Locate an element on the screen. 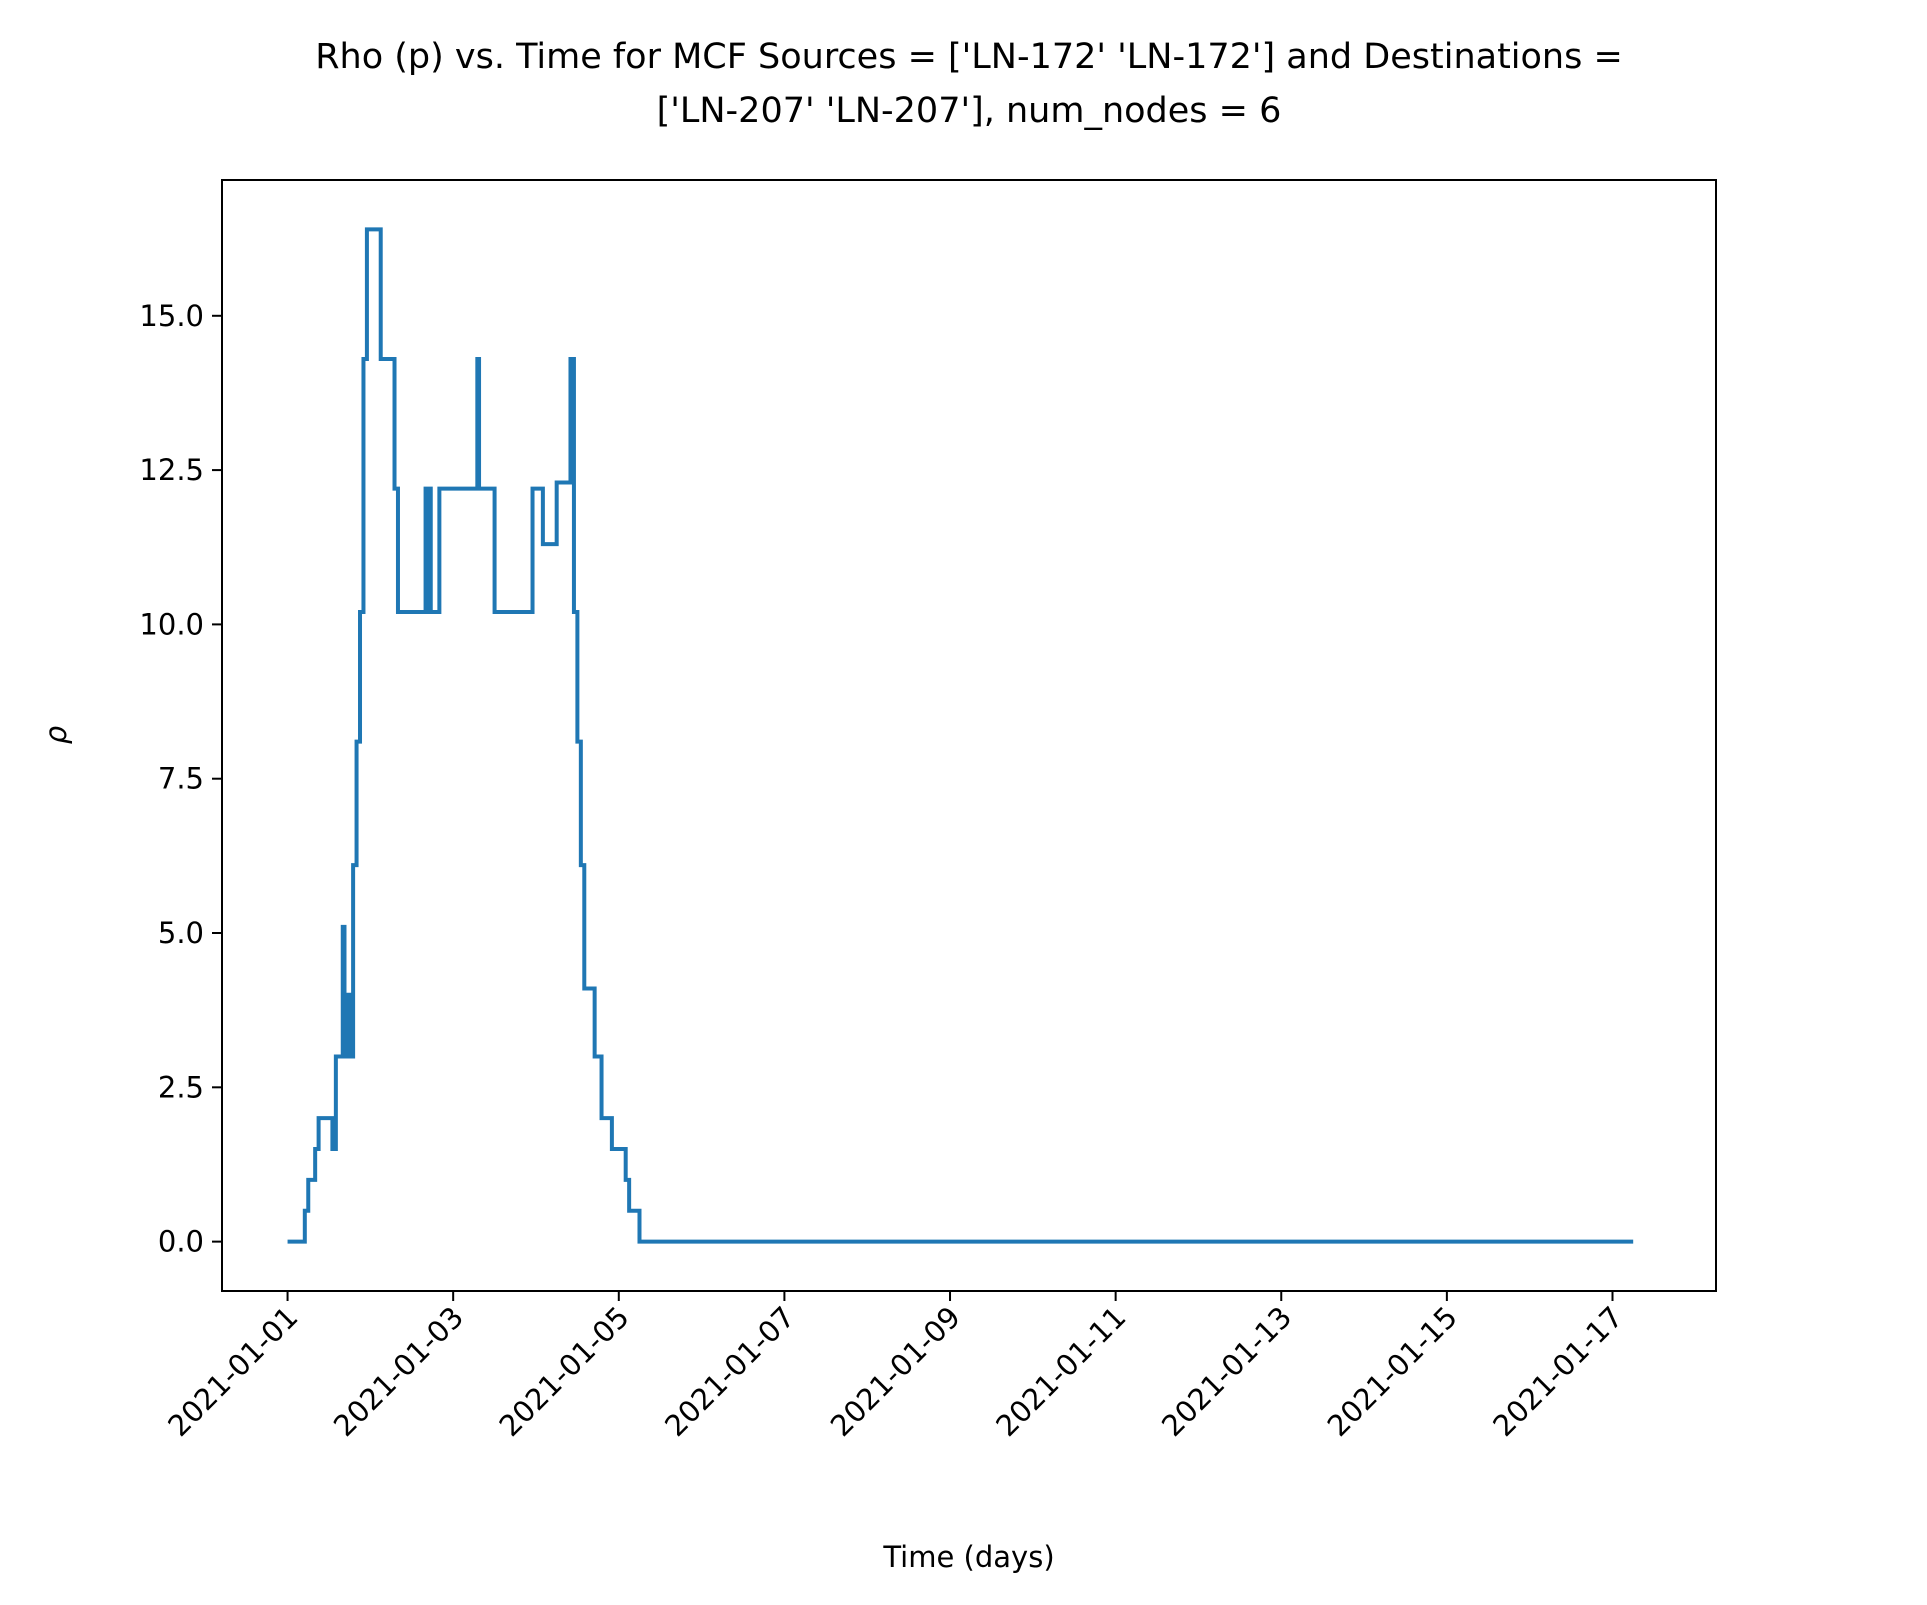  y-tick-label: 12.5 is located at coordinates (171, 470).